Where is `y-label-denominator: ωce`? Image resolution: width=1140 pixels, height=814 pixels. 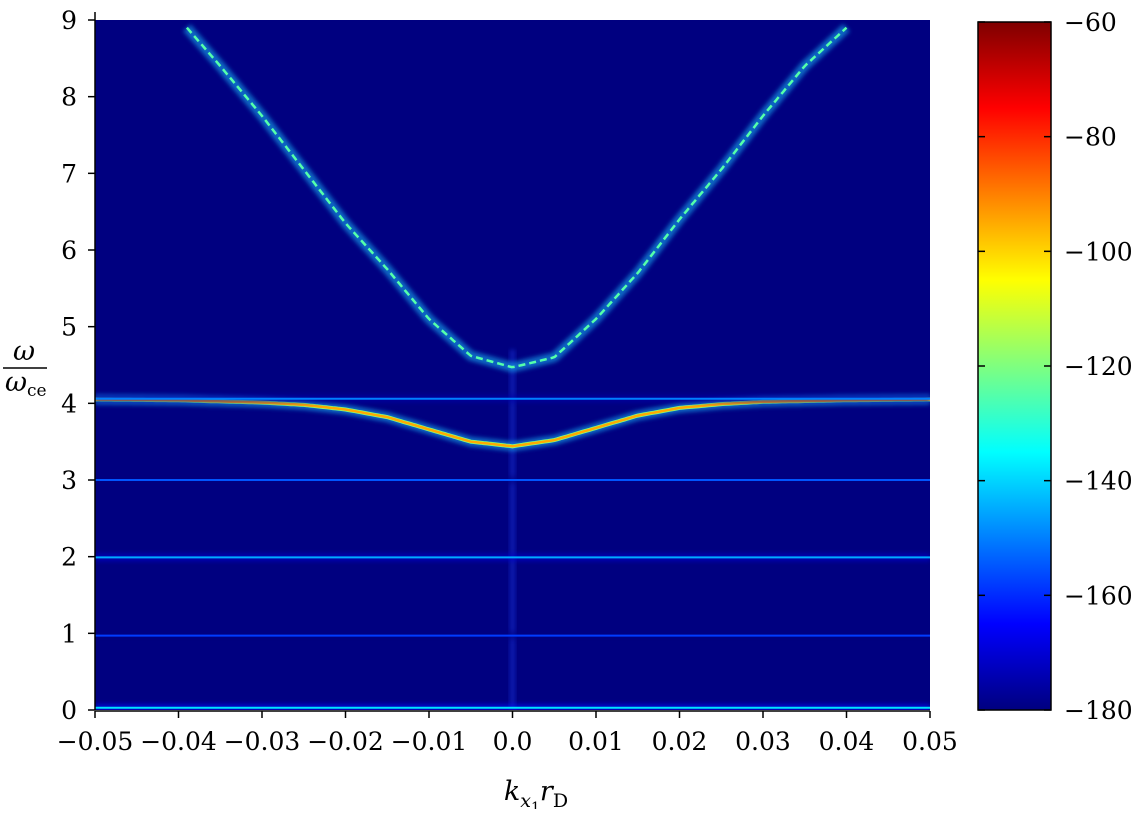 y-label-denominator: ωce is located at coordinates (26, 384).